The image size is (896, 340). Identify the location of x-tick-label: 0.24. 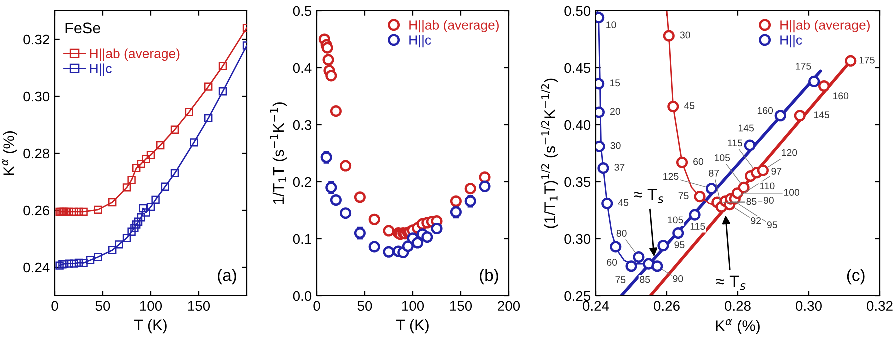
(596, 306).